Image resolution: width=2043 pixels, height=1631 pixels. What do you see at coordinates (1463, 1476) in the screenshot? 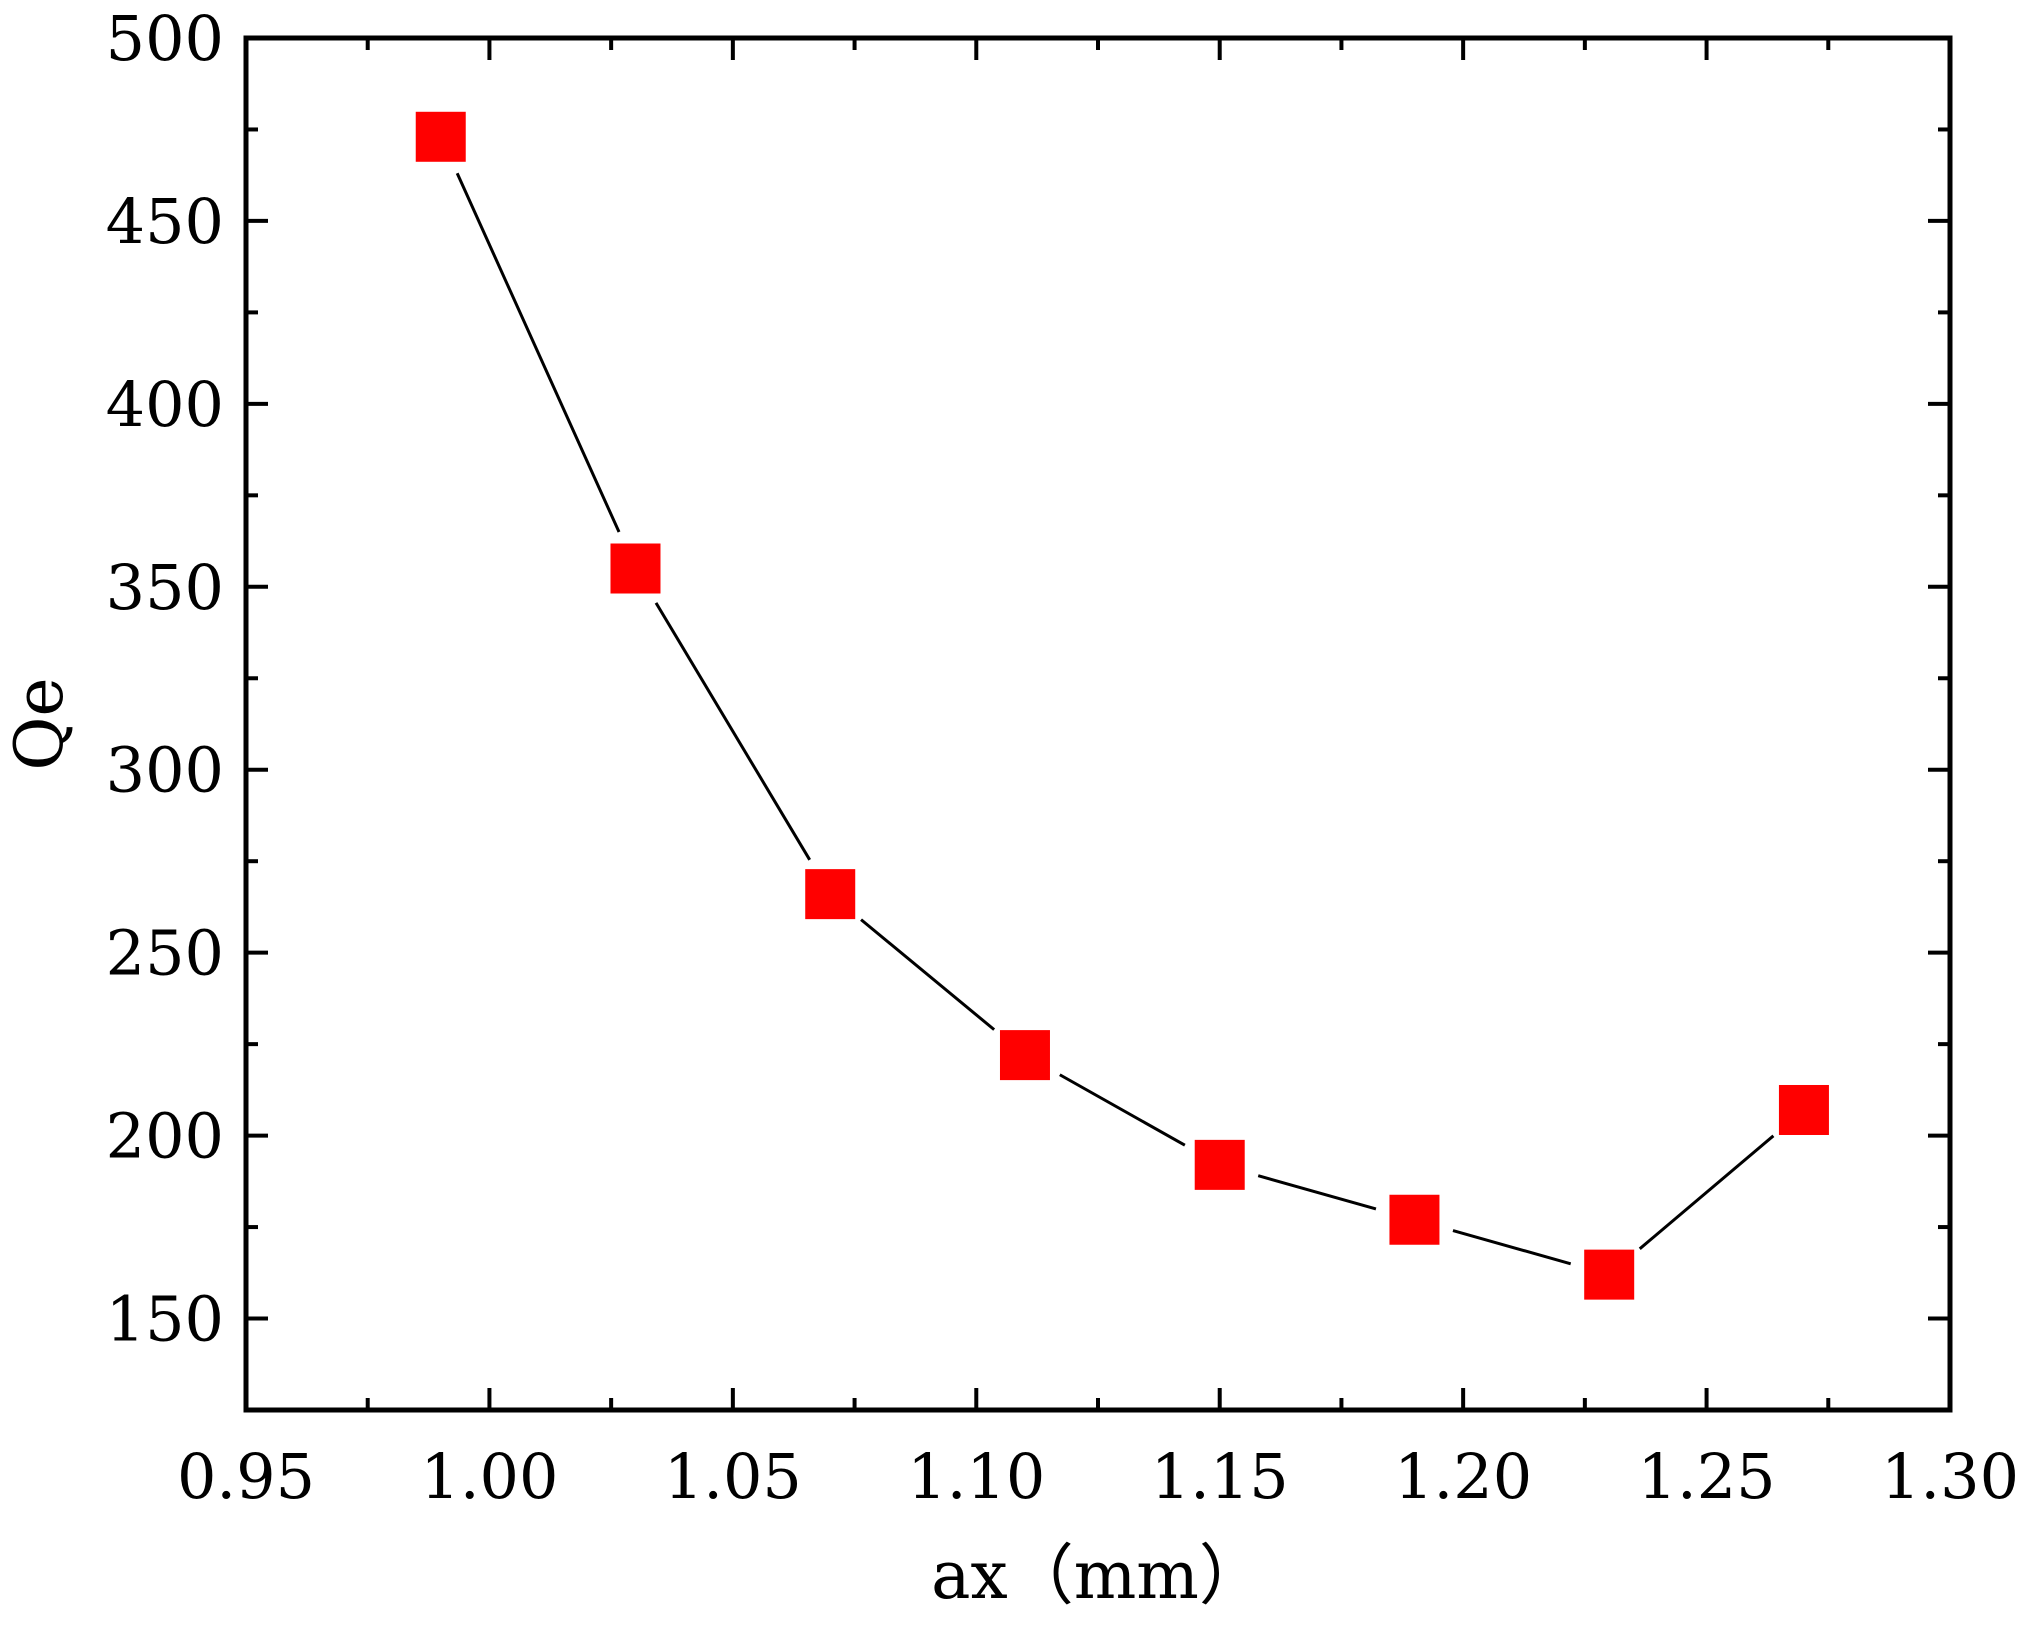
I see `x-tick-label: 1.20` at bounding box center [1463, 1476].